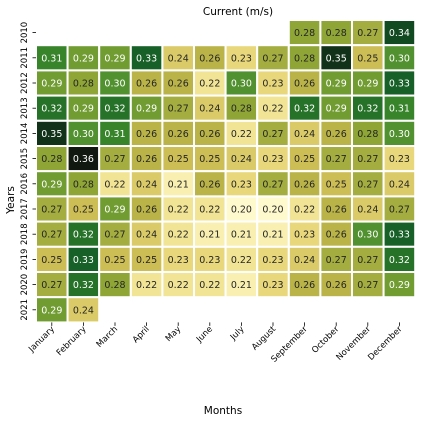 The width and height of the screenshot is (423, 424). Describe the element at coordinates (25, 58) in the screenshot. I see `y-tick-label: 2011` at that location.